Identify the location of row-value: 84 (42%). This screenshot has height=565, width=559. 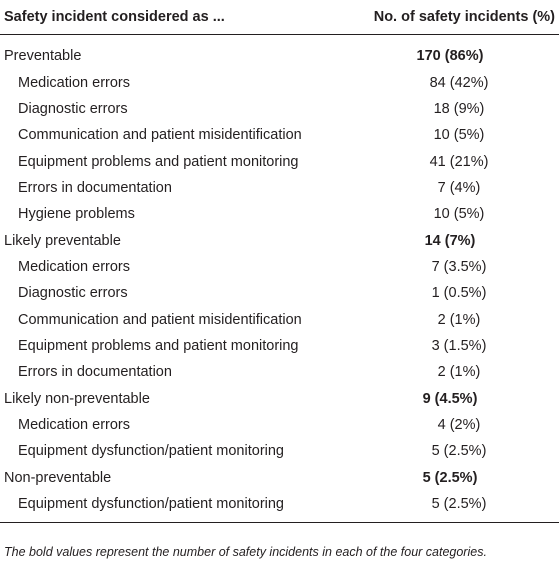
(459, 82).